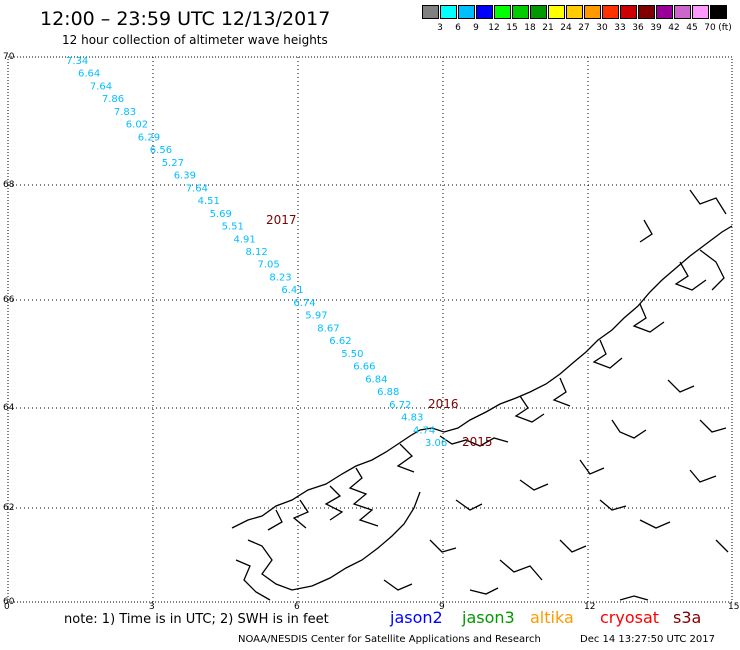 The image size is (740, 650). I want to click on wave-height-value: 6.64, so click(89, 74).